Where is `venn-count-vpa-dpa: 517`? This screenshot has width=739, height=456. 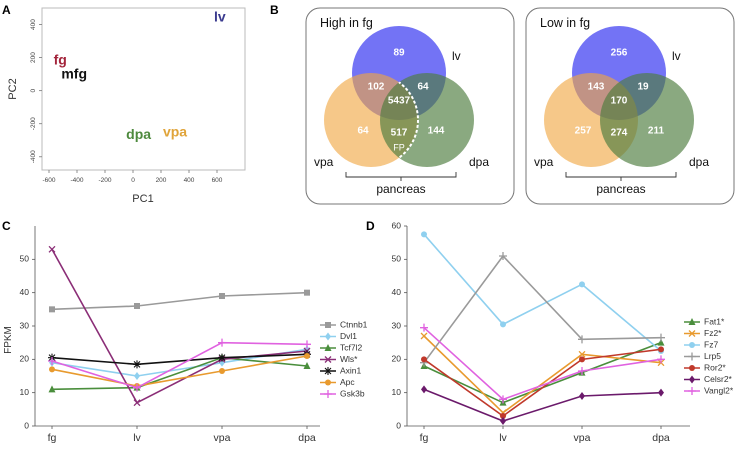 venn-count-vpa-dpa: 517 is located at coordinates (399, 133).